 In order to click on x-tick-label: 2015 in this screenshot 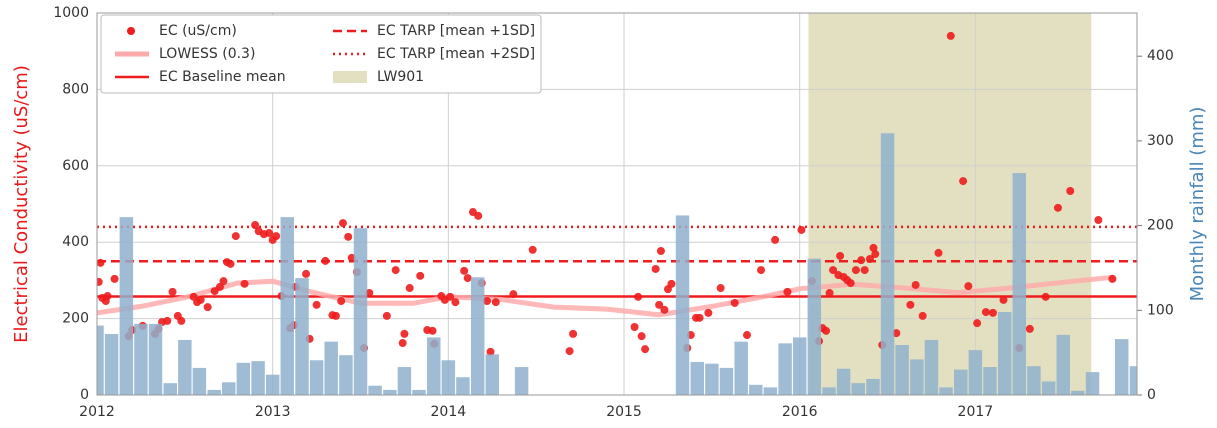, I will do `click(624, 412)`.